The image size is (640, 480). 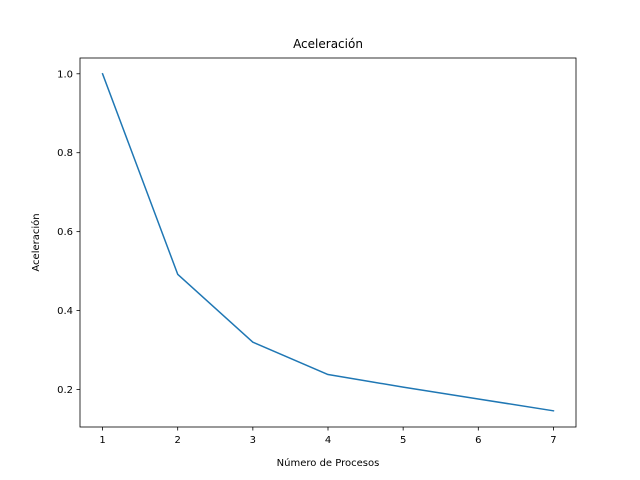 I want to click on x-tick-label: 4, so click(x=328, y=440).